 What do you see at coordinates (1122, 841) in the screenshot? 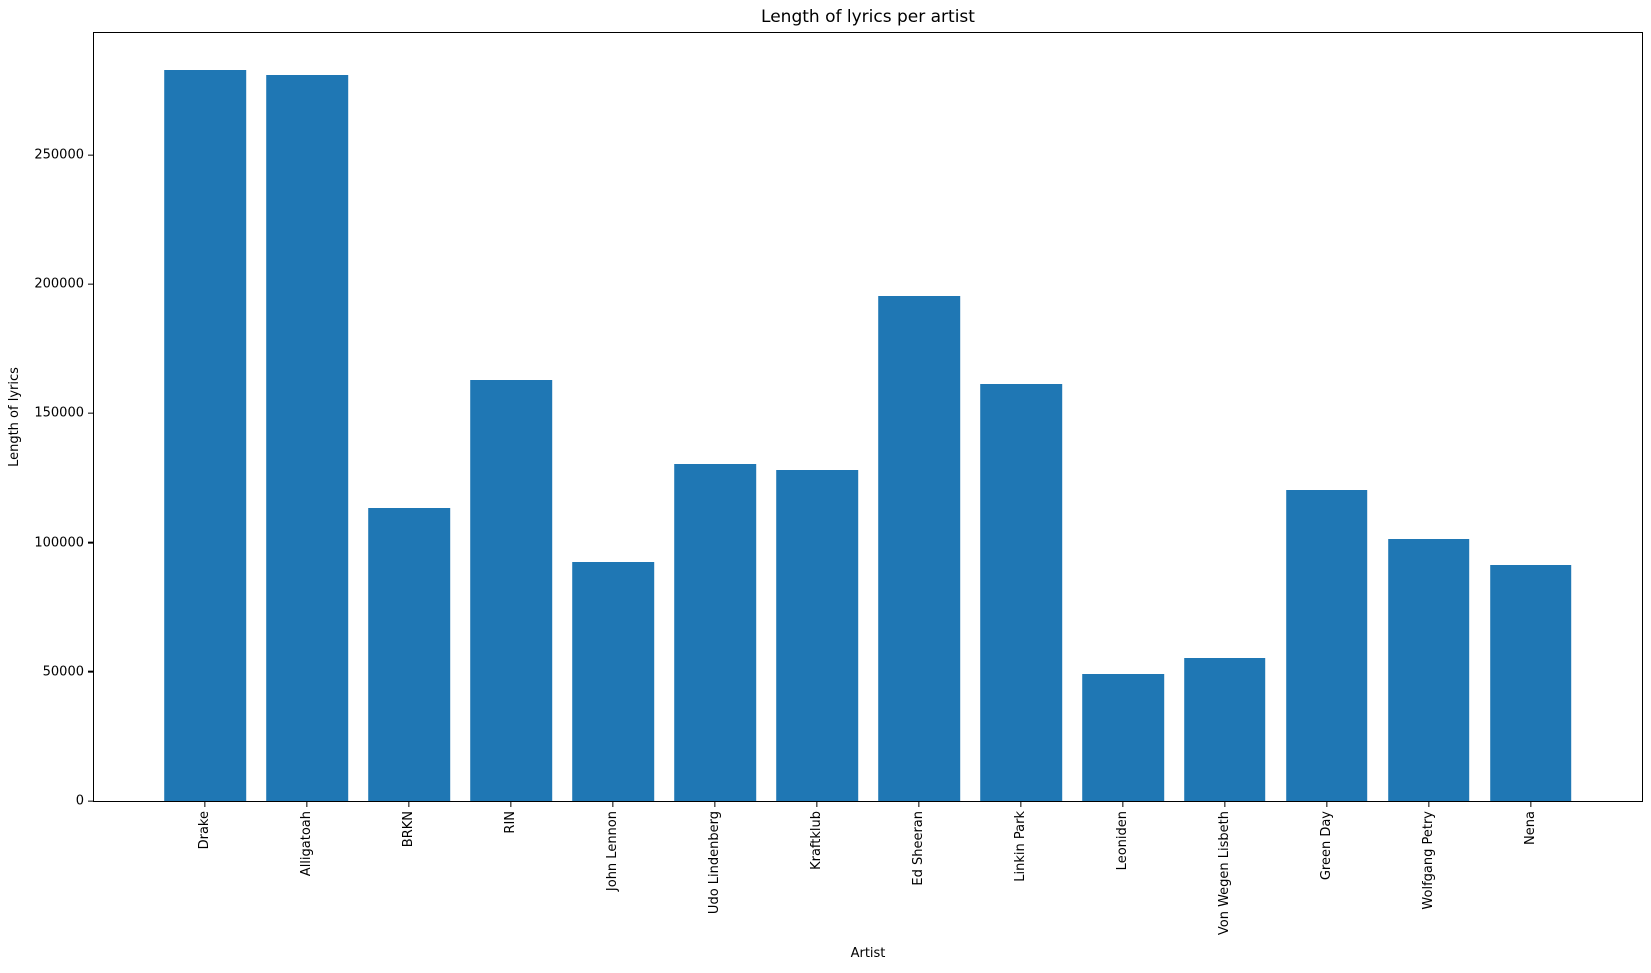
I see `x-tick-label: Leoniden` at bounding box center [1122, 841].